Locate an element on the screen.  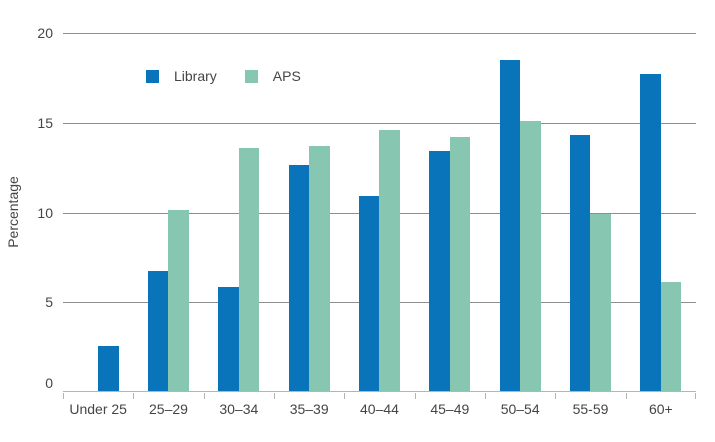
x-tick-label: 30–34 is located at coordinates (239, 409).